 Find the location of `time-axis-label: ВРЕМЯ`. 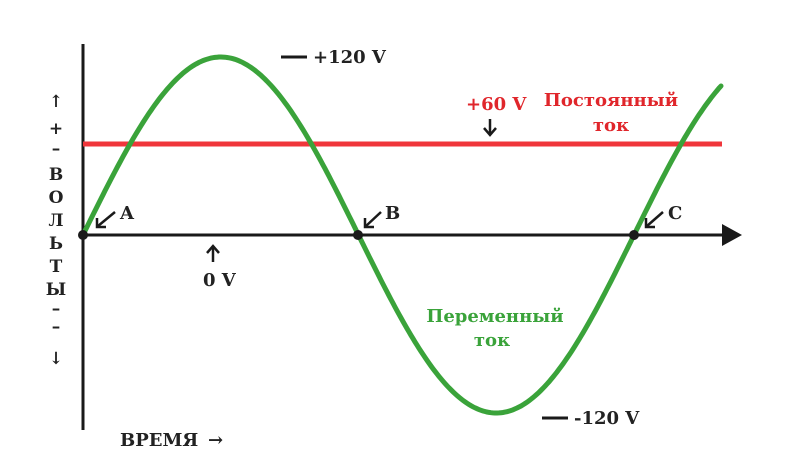

time-axis-label: ВРЕМЯ is located at coordinates (159, 440).